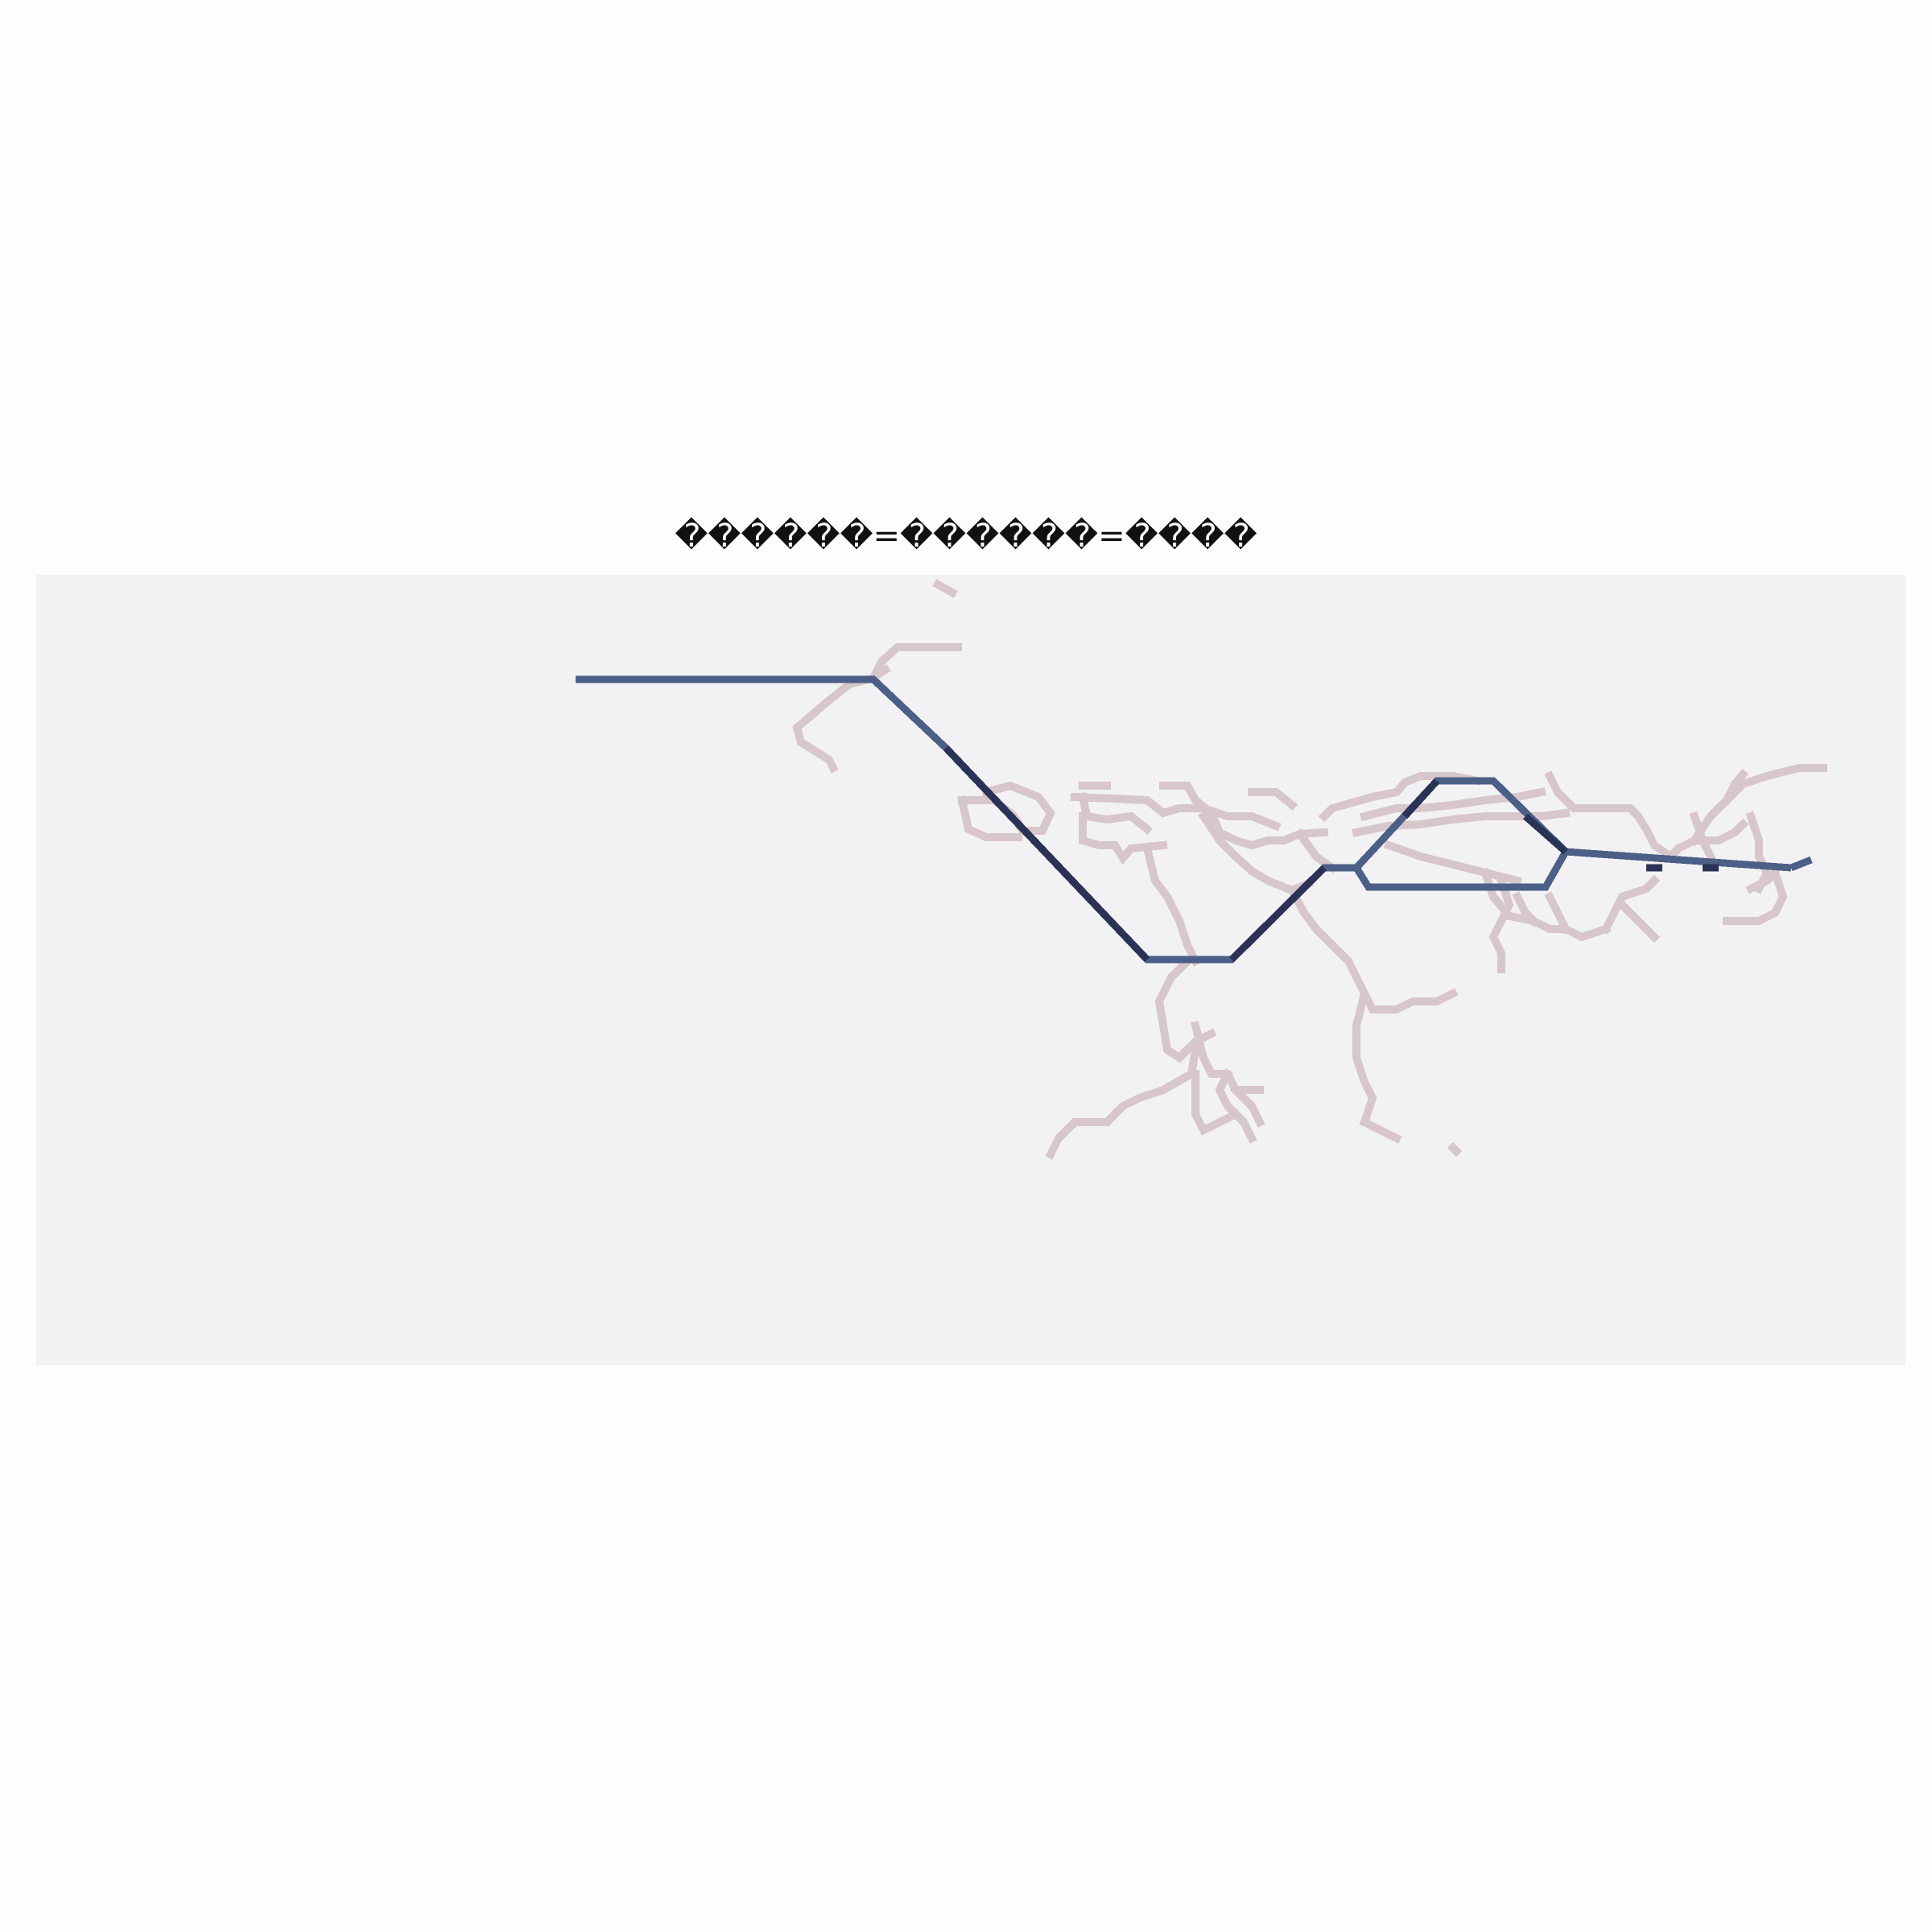  Describe the element at coordinates (1461, 870) in the screenshot. I see `branch-route` at that location.